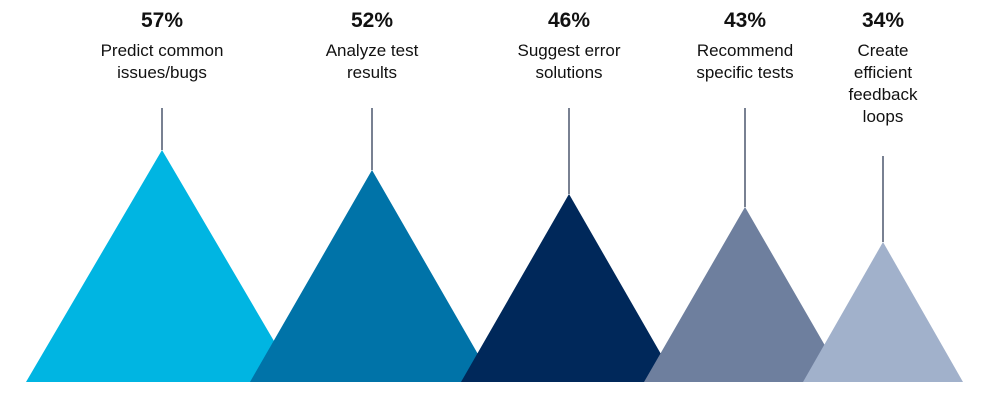  What do you see at coordinates (745, 50) in the screenshot?
I see `category-label-line: Recommend` at bounding box center [745, 50].